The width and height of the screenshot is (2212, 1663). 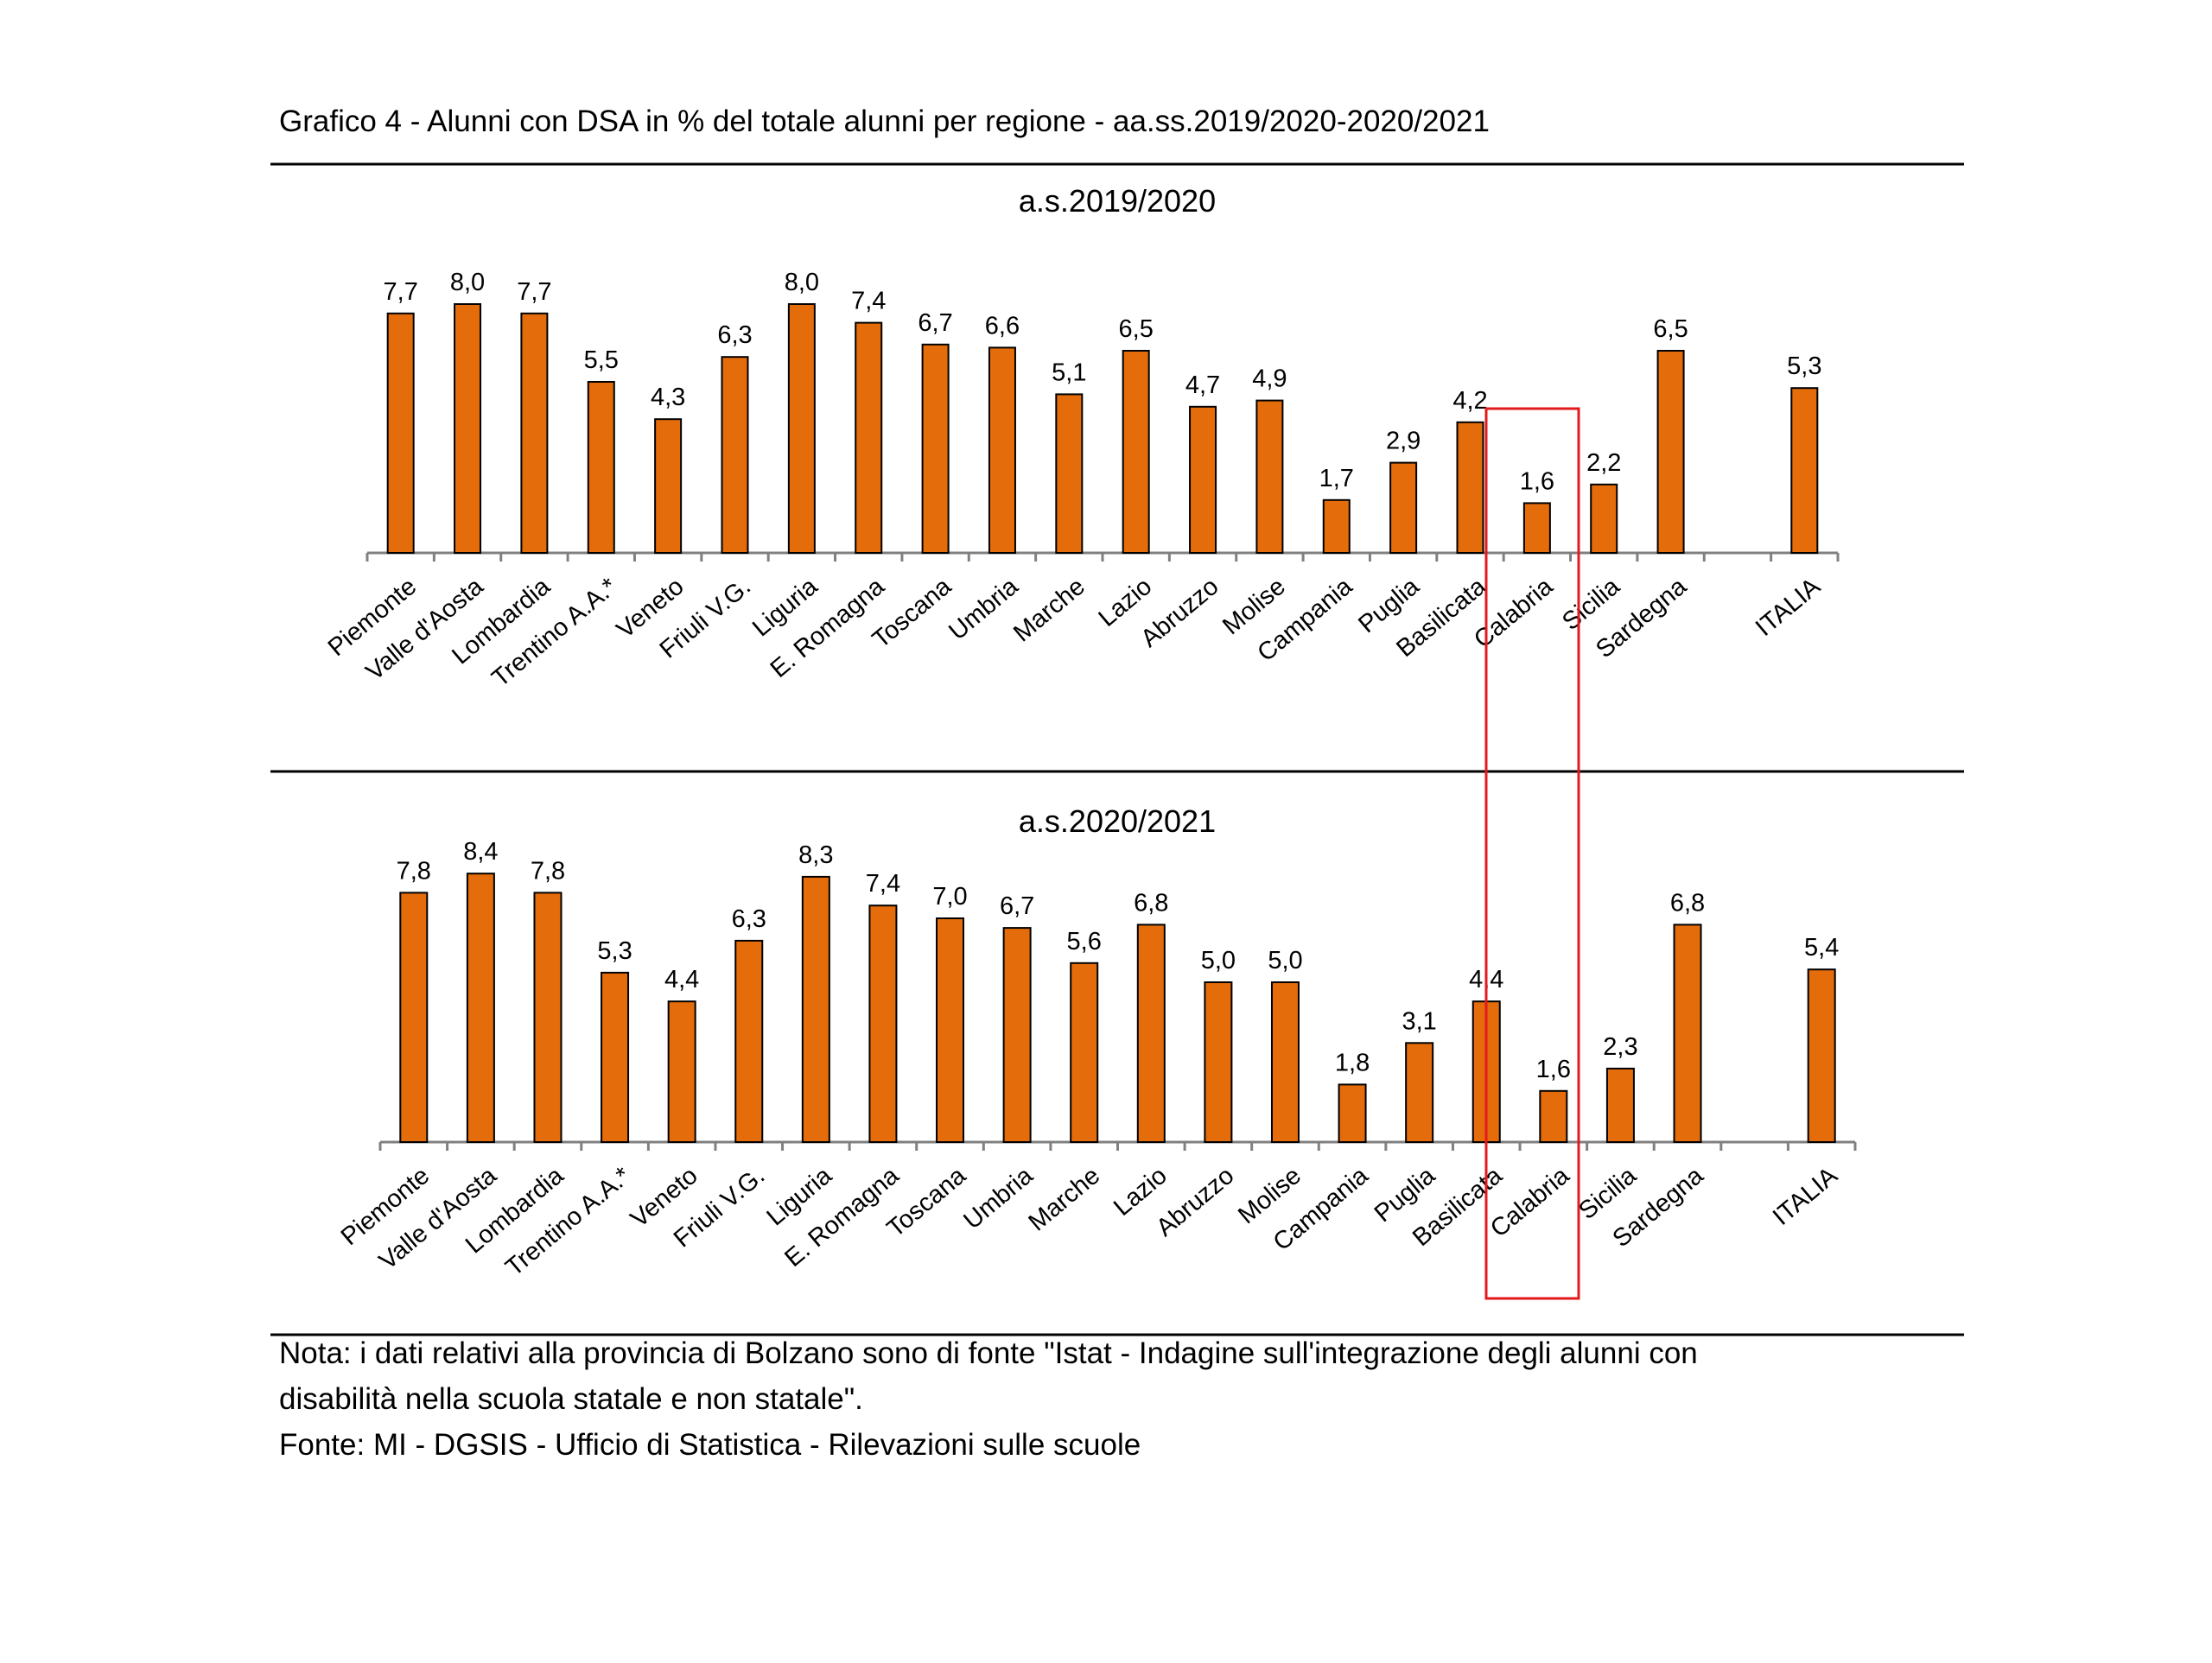 What do you see at coordinates (1017, 906) in the screenshot?
I see `value-label-umbria: 6,7` at bounding box center [1017, 906].